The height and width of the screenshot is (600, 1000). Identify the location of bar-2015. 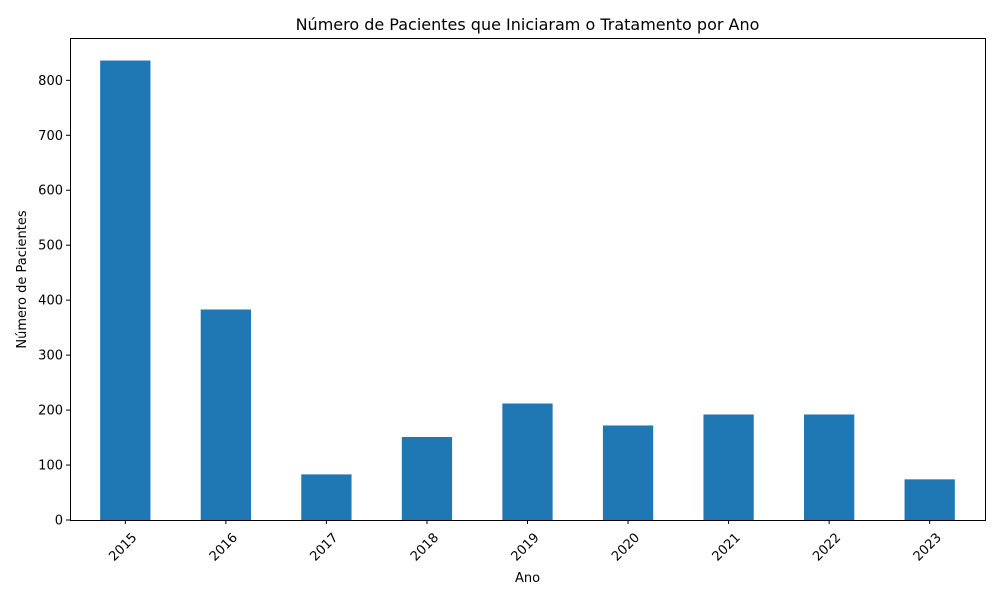
(125, 290).